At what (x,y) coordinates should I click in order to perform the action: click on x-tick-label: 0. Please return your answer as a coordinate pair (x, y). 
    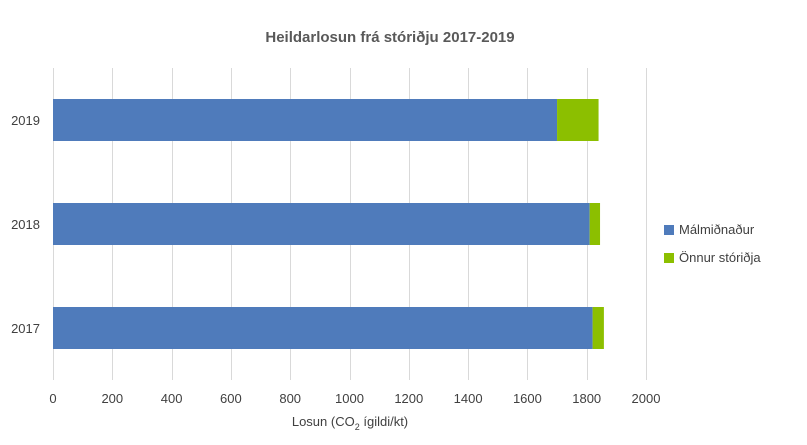
    Looking at the image, I should click on (52, 398).